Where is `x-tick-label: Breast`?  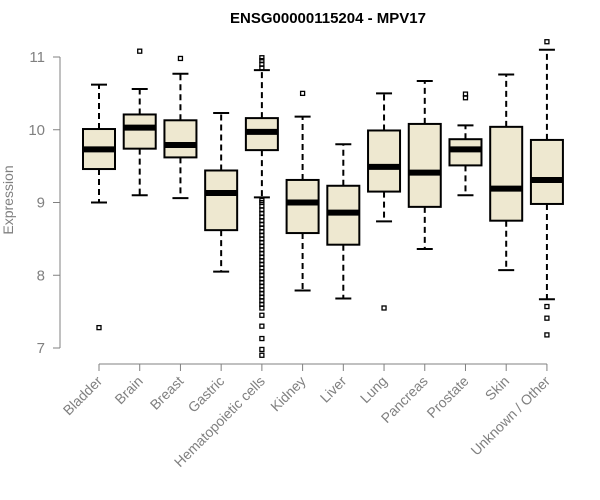
x-tick-label: Breast is located at coordinates (167, 393).